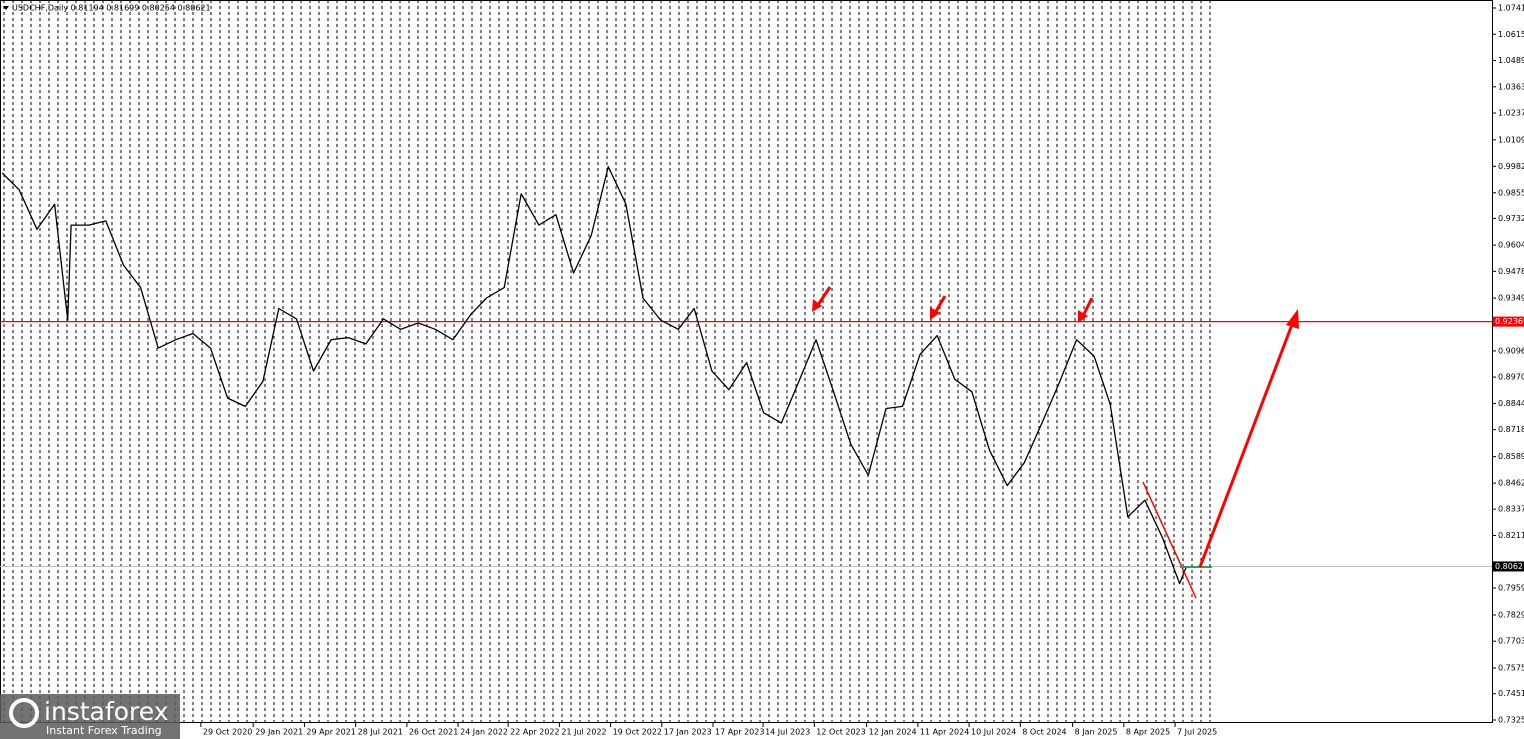  Describe the element at coordinates (688, 732) in the screenshot. I see `x-tick-label: 17 Jan 2023` at that location.